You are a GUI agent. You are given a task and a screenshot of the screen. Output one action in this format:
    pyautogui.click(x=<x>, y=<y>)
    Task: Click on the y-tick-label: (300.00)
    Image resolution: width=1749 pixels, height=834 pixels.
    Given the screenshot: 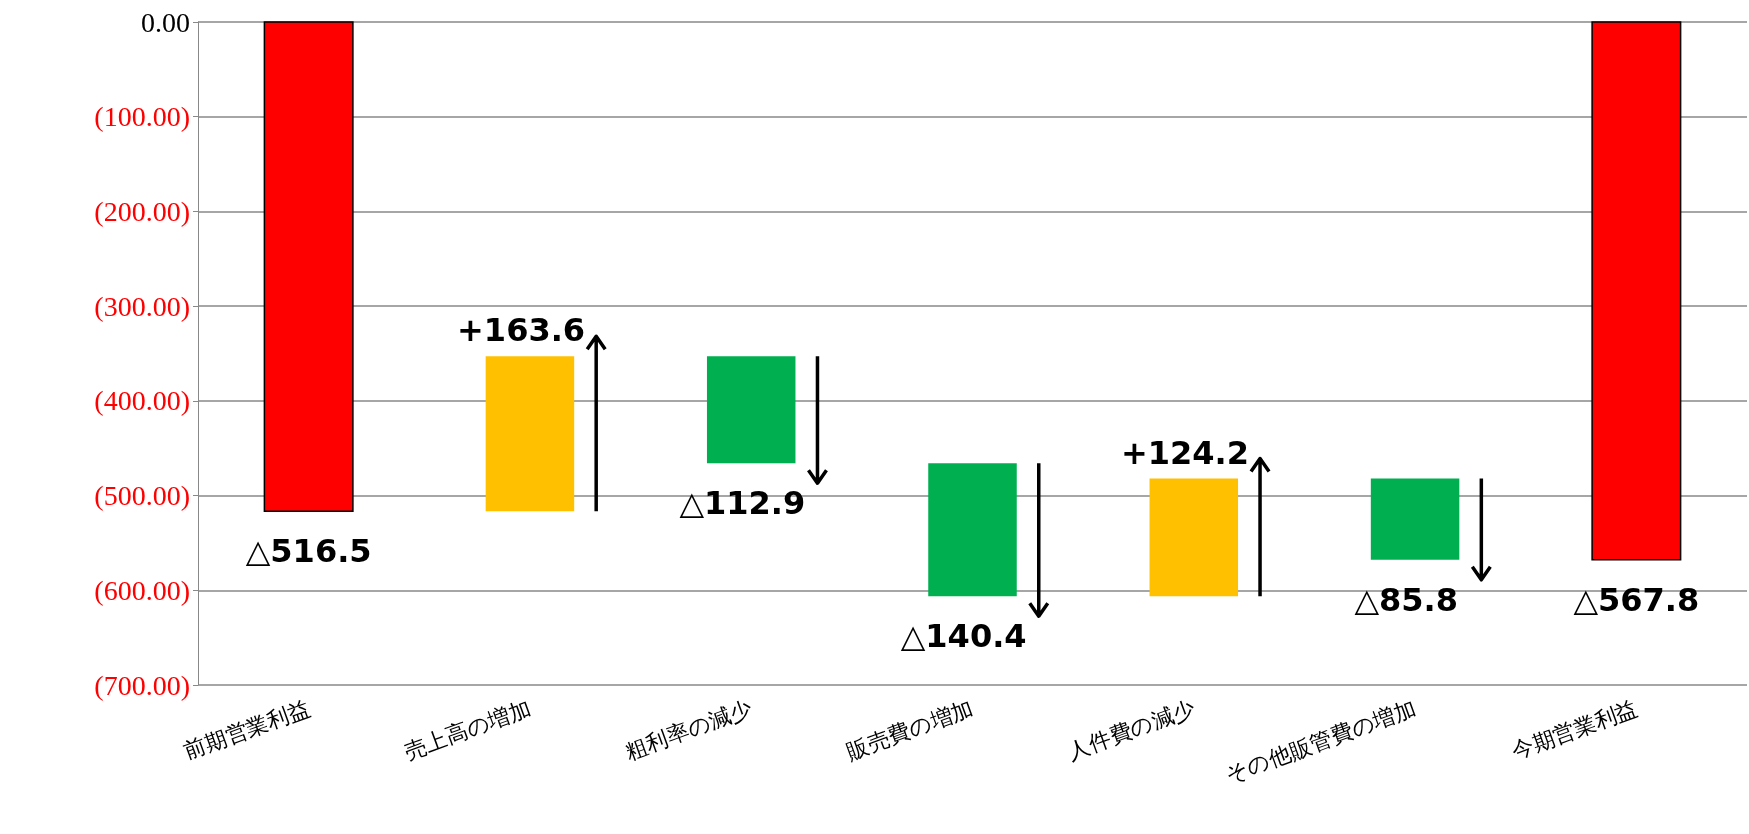 What is the action you would take?
    pyautogui.click(x=142, y=306)
    